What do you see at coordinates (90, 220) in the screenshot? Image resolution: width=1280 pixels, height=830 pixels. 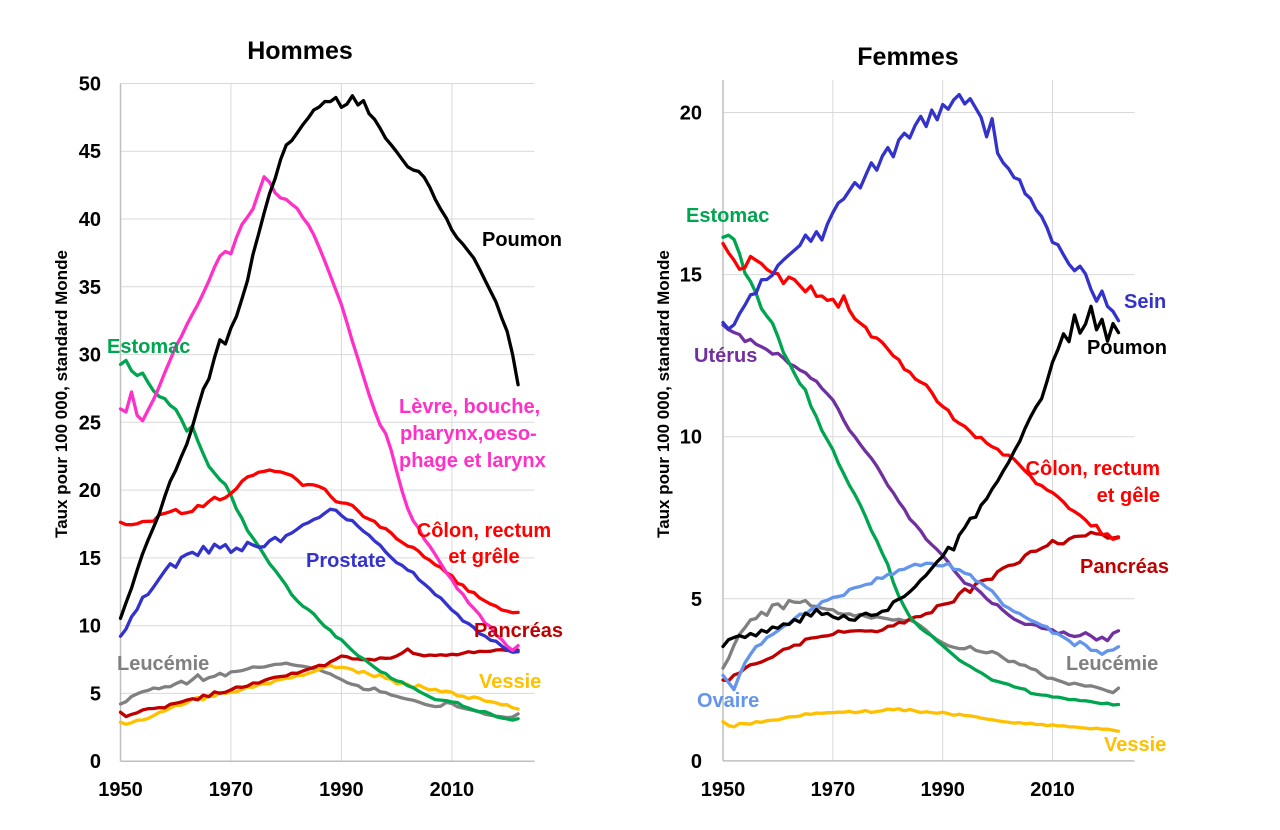 I see `svg-text: 40` at bounding box center [90, 220].